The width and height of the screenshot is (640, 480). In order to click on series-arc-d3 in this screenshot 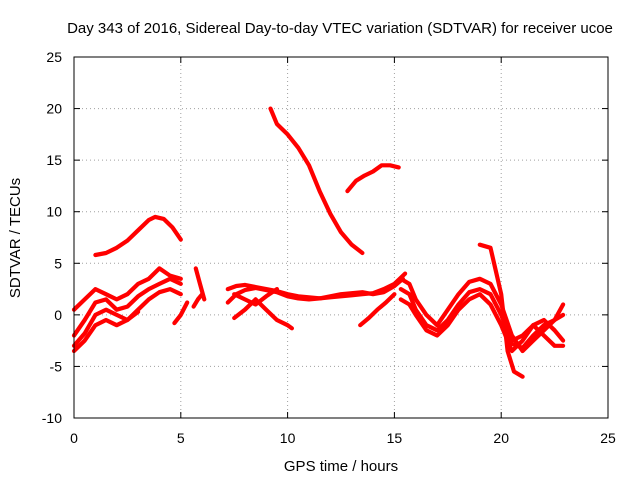, I will do `click(482, 323)`.